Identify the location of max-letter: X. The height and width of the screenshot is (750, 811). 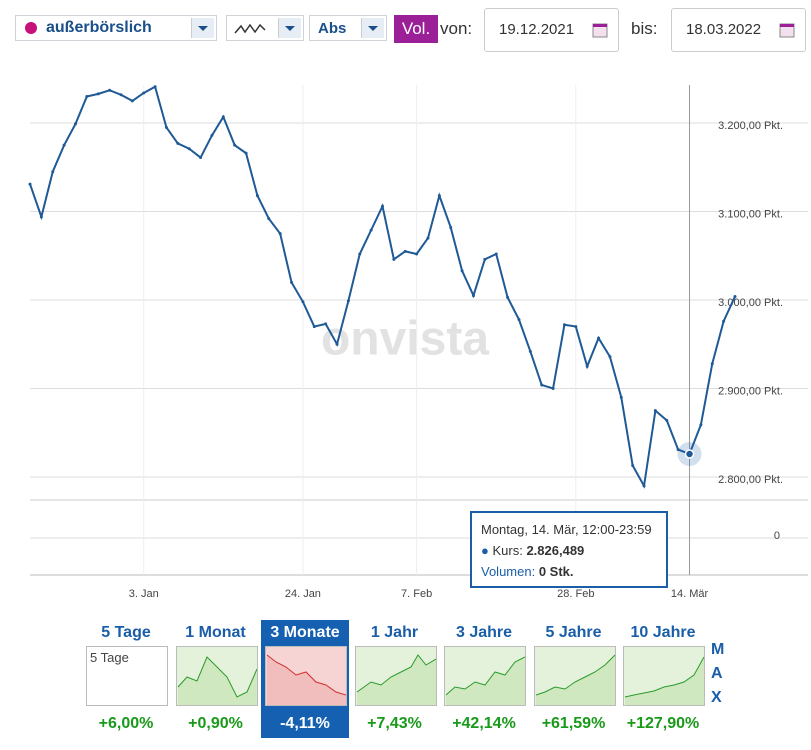
(716, 697).